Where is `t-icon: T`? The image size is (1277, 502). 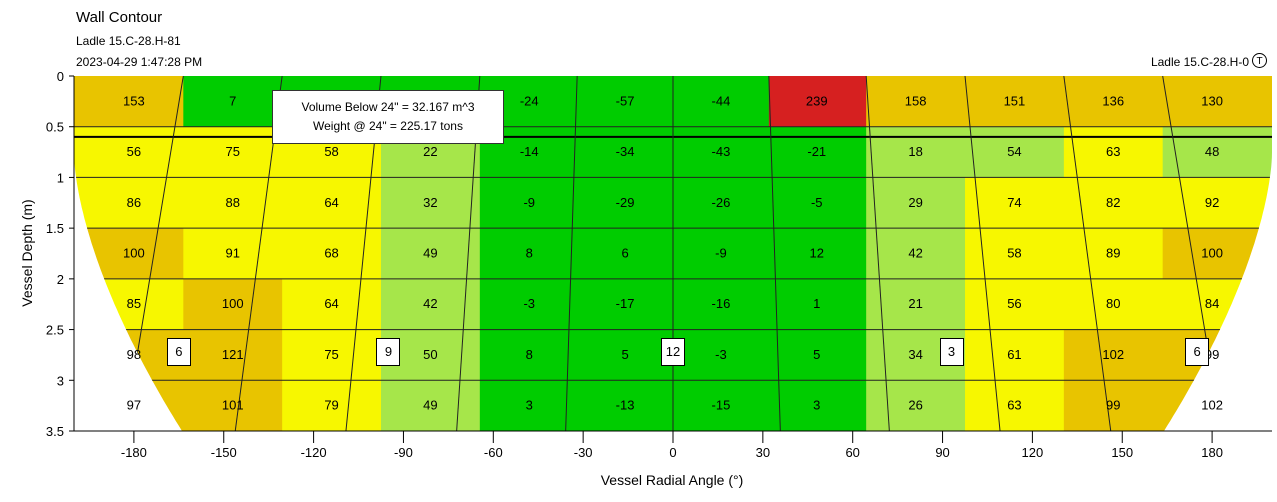 t-icon: T is located at coordinates (1259, 60).